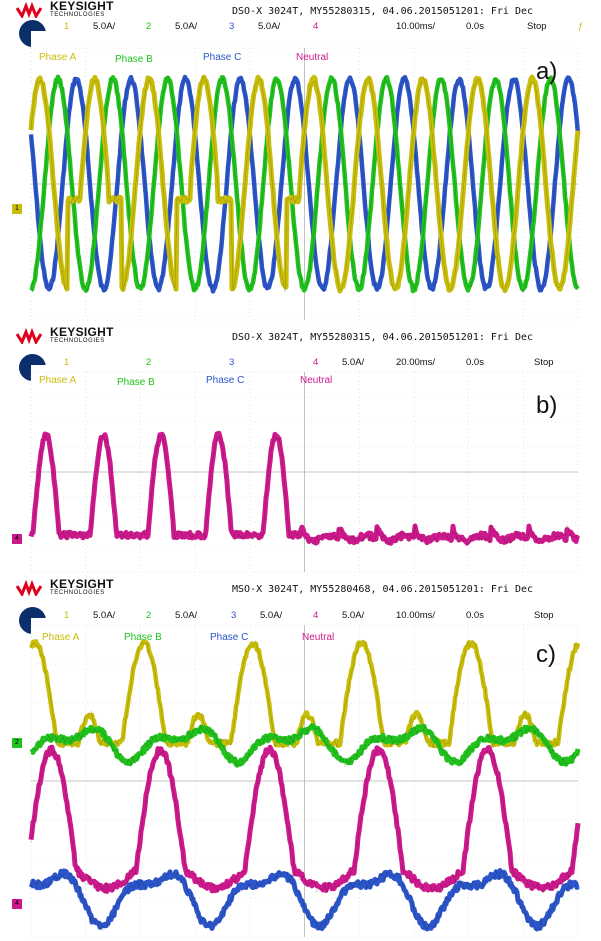  I want to click on trace-phase-b, so click(305, 745).